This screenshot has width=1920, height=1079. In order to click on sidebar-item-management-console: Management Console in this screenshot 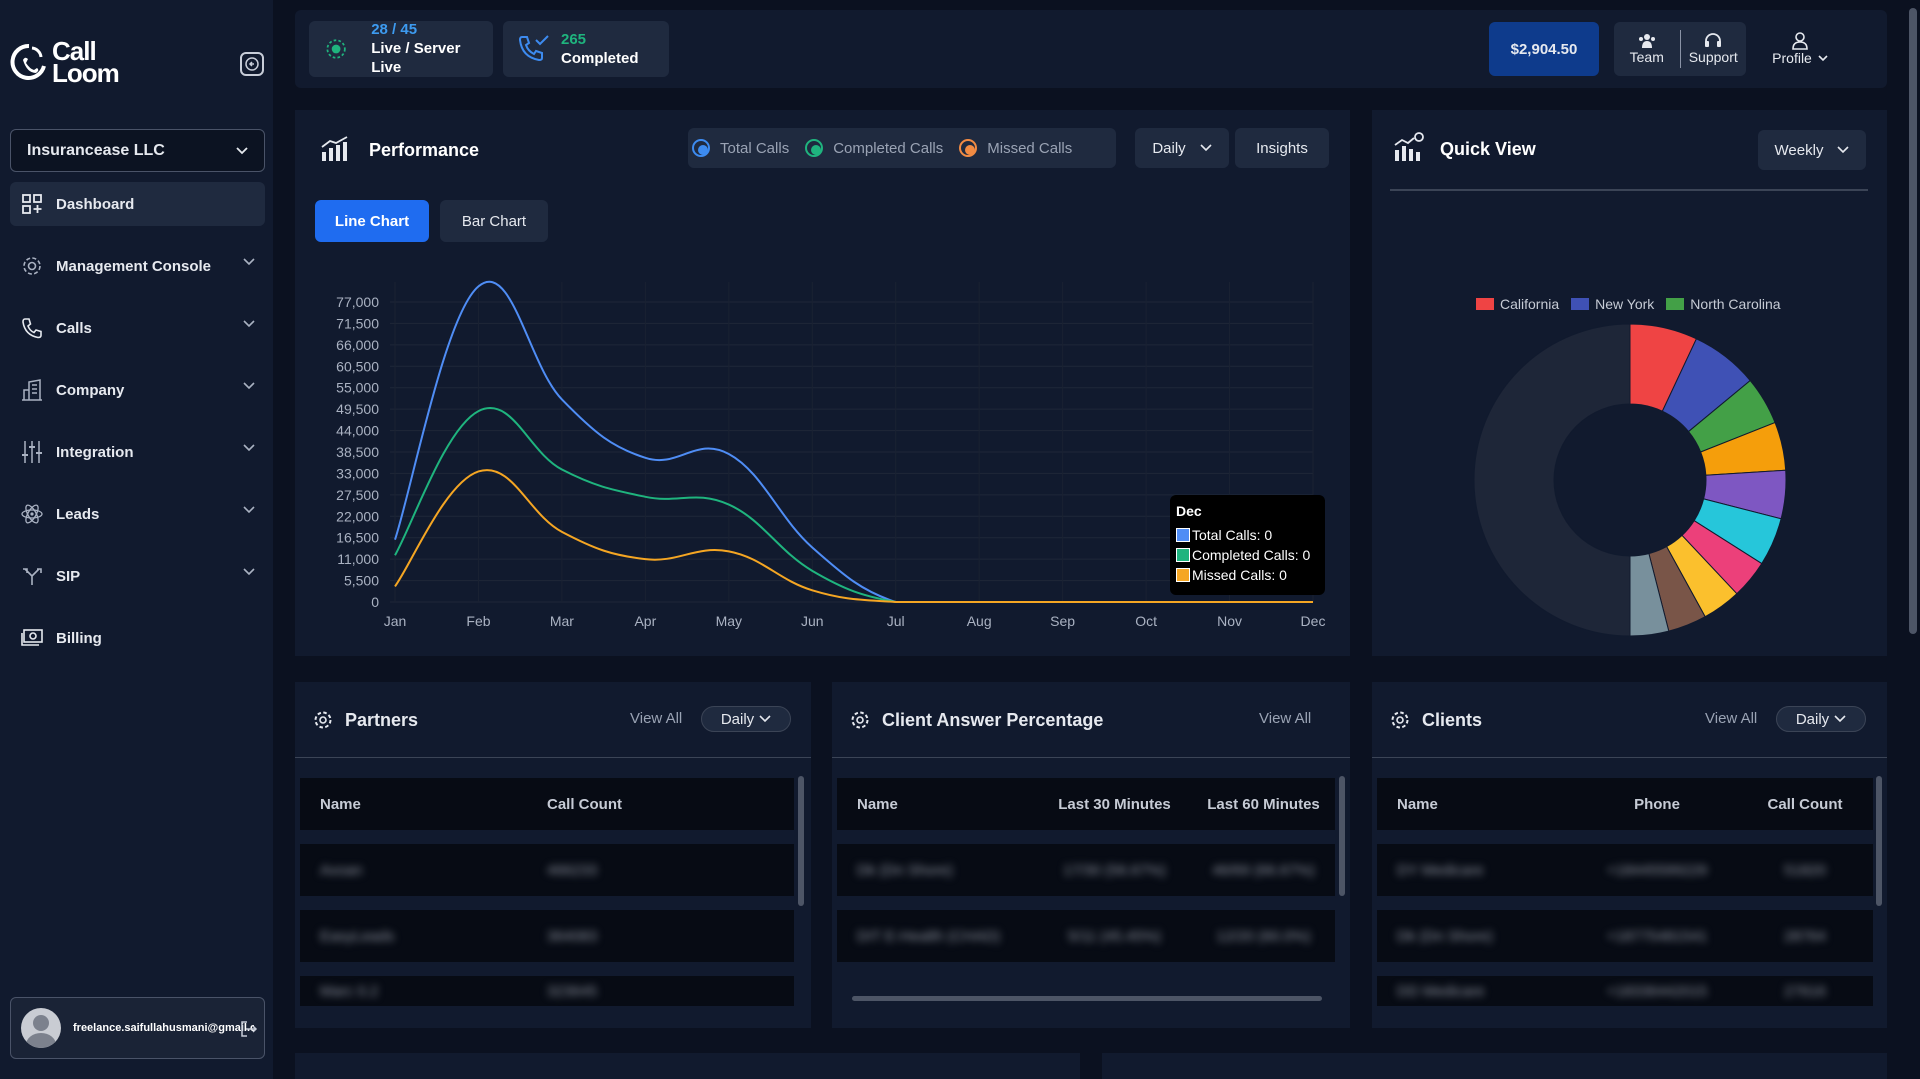, I will do `click(137, 266)`.